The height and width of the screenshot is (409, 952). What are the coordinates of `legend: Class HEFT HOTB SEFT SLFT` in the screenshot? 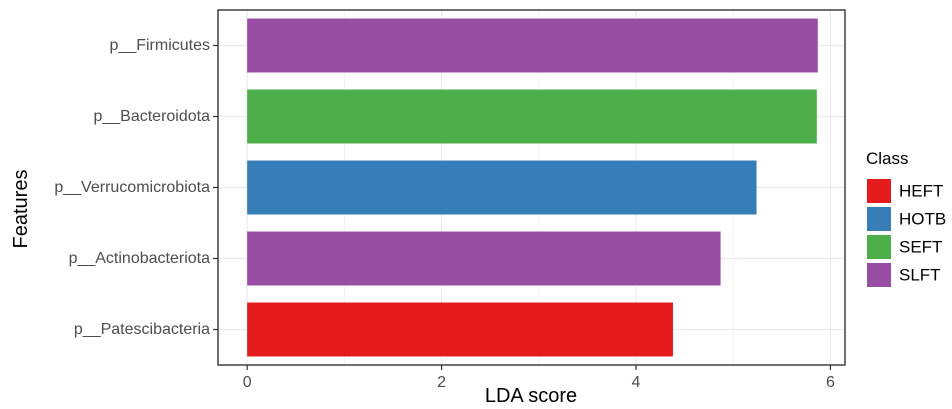 It's located at (906, 218).